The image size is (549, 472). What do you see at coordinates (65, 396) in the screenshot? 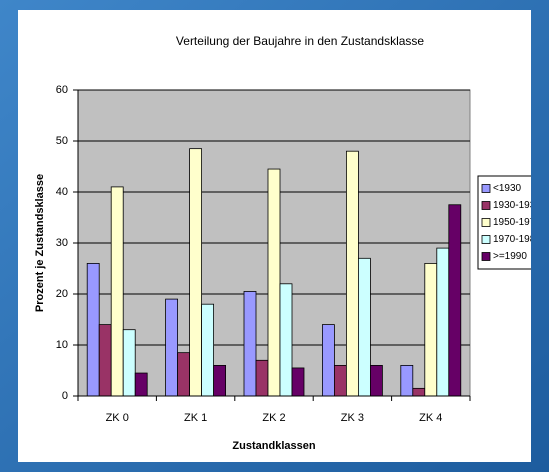
I see `y-tick-label: 0` at bounding box center [65, 396].